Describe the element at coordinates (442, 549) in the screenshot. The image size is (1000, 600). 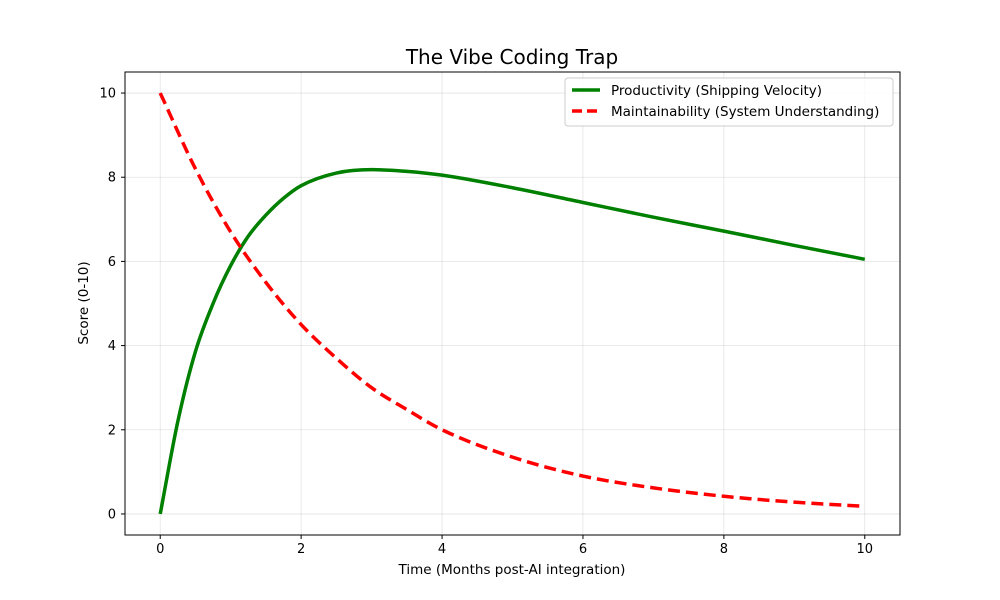
I see `x-tick-label: 4` at that location.